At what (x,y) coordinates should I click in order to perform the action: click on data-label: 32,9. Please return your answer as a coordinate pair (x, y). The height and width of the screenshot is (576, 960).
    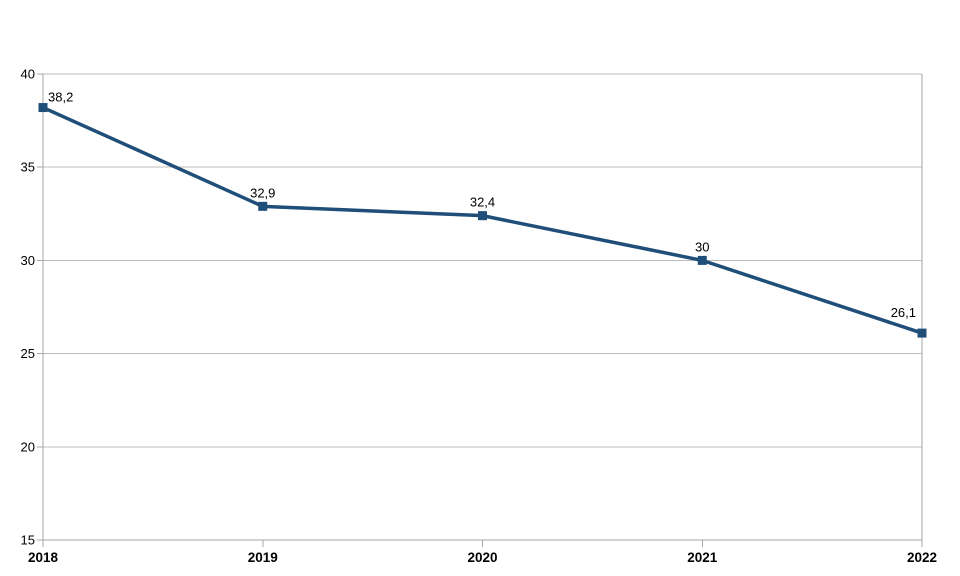
    Looking at the image, I should click on (262, 192).